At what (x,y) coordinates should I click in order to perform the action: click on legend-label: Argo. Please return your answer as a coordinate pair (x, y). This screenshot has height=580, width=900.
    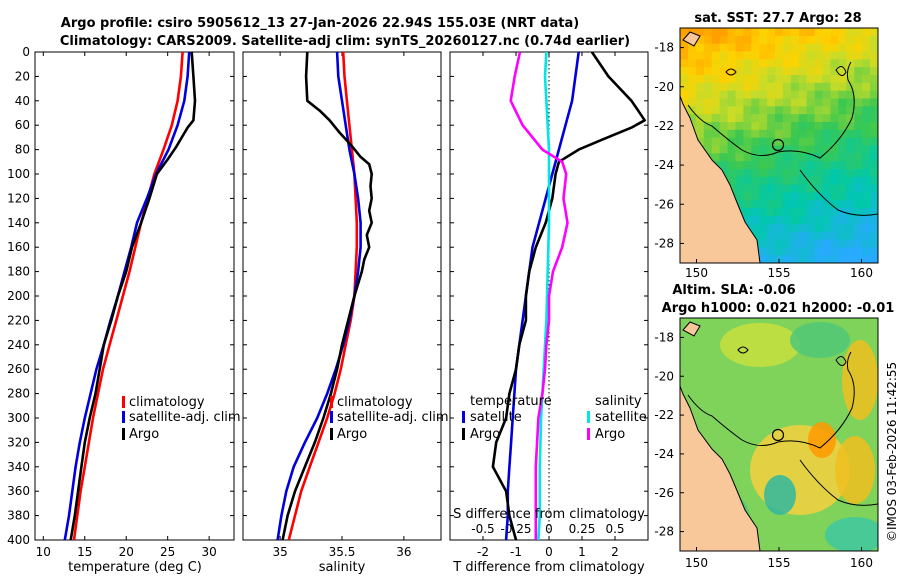
    Looking at the image, I should click on (144, 434).